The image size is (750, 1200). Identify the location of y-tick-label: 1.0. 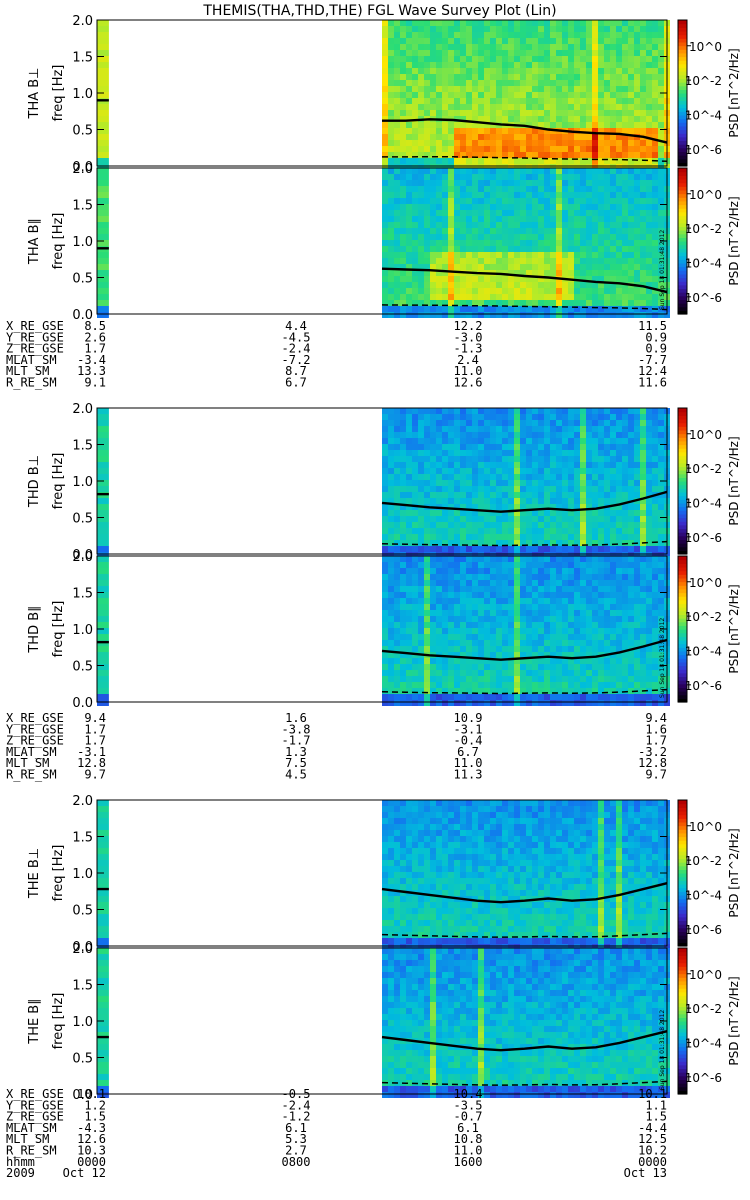
(82, 242).